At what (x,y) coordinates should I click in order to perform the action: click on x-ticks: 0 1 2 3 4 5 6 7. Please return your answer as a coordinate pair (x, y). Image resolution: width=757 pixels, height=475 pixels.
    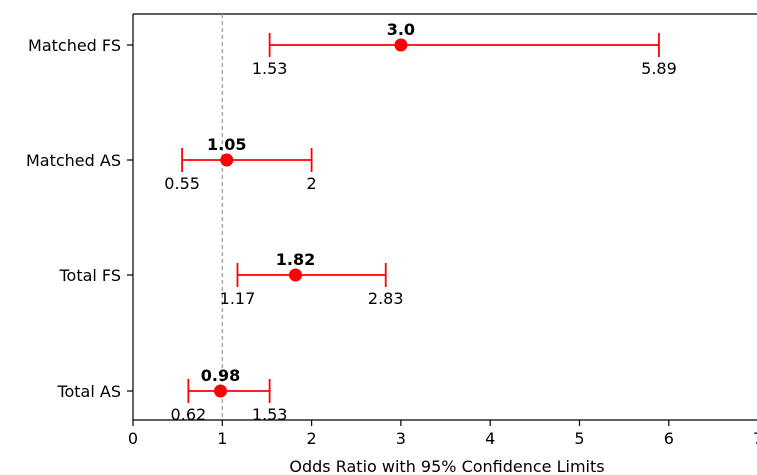
    Looking at the image, I should click on (442, 434).